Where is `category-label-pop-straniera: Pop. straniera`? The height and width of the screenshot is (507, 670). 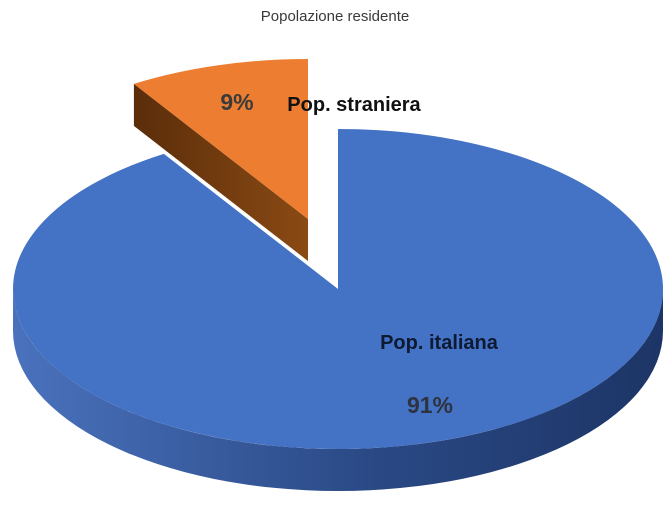 category-label-pop-straniera: Pop. straniera is located at coordinates (354, 105).